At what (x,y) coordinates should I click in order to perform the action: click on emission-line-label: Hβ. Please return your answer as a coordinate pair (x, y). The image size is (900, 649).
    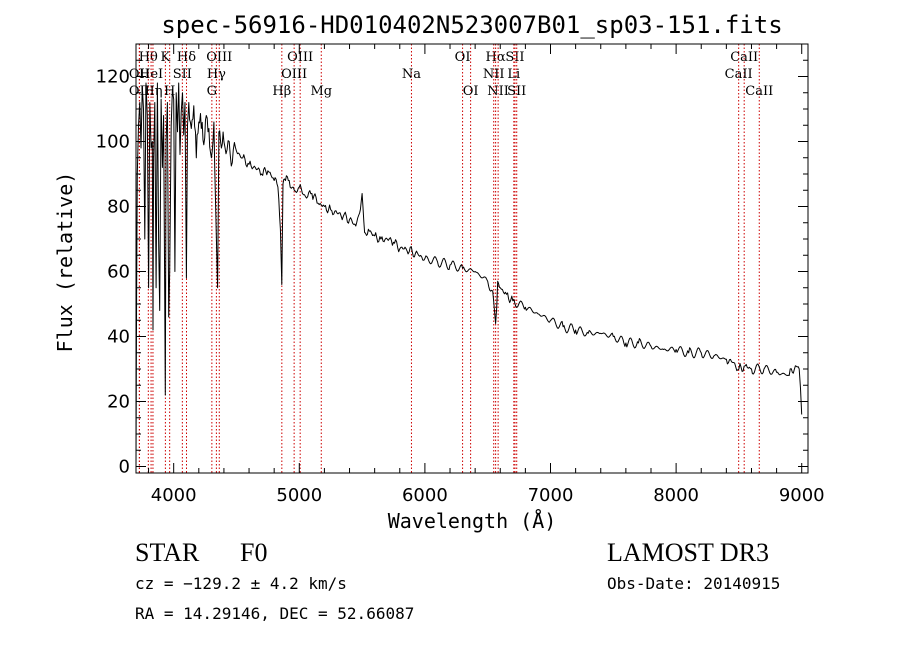
    Looking at the image, I should click on (281, 91).